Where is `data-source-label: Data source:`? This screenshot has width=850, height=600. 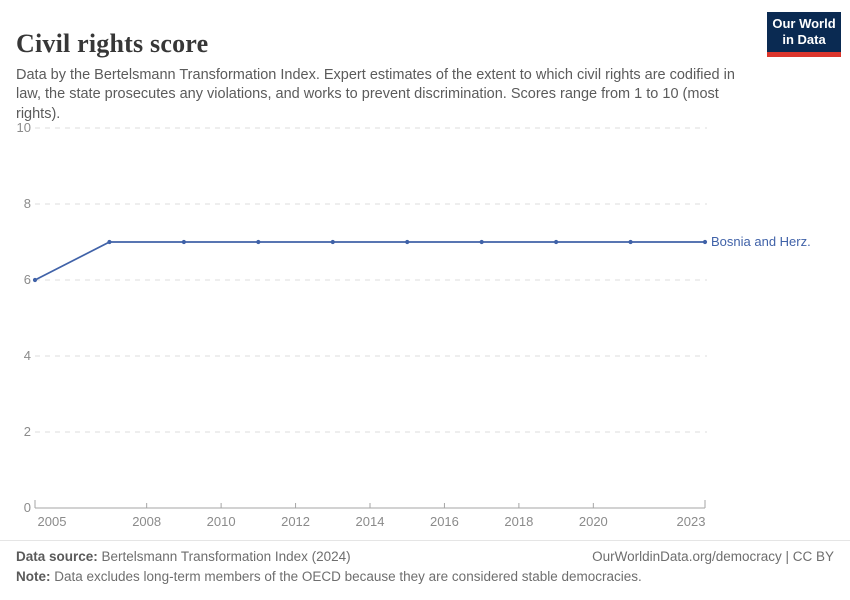
data-source-label: Data source: is located at coordinates (57, 556).